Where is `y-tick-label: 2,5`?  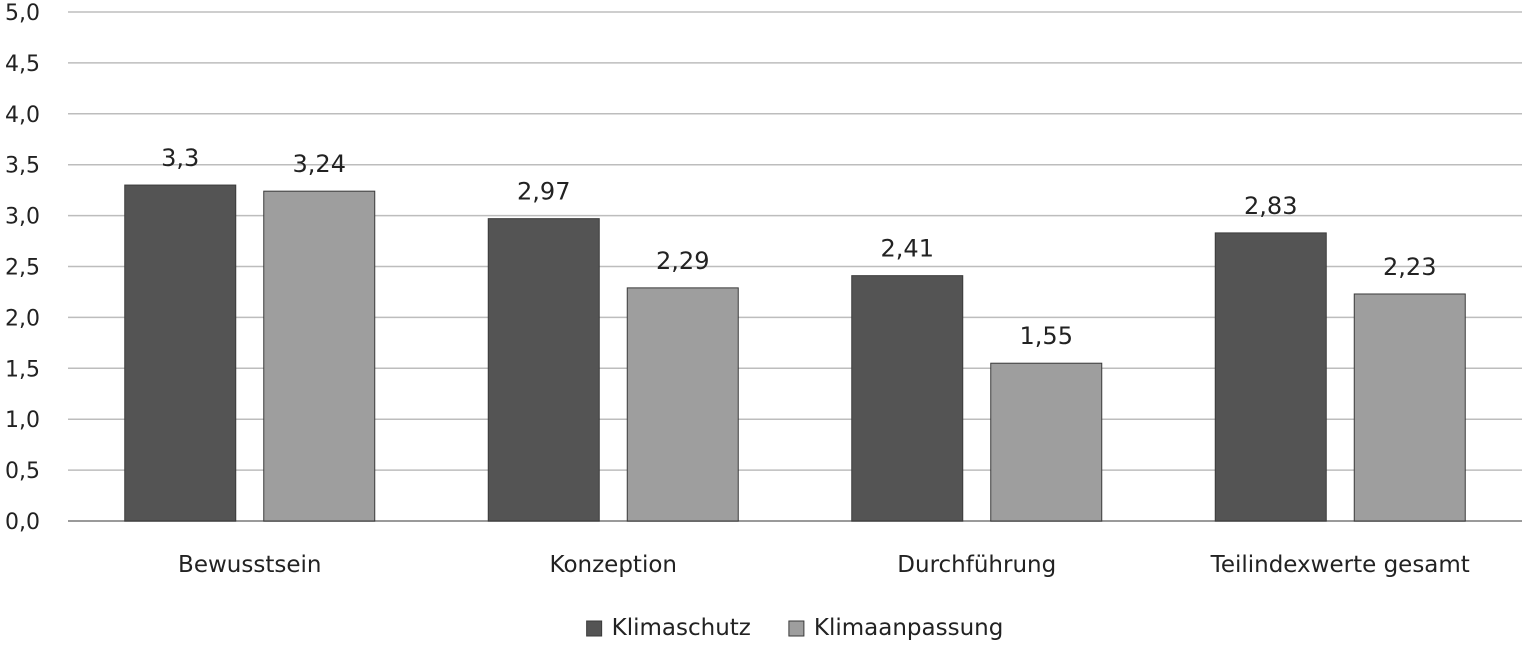
y-tick-label: 2,5 is located at coordinates (22, 268).